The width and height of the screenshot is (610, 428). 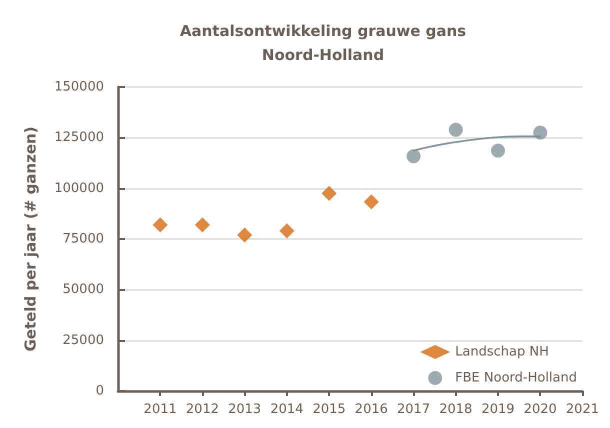 What do you see at coordinates (245, 409) in the screenshot?
I see `x-tick-label: 2013` at bounding box center [245, 409].